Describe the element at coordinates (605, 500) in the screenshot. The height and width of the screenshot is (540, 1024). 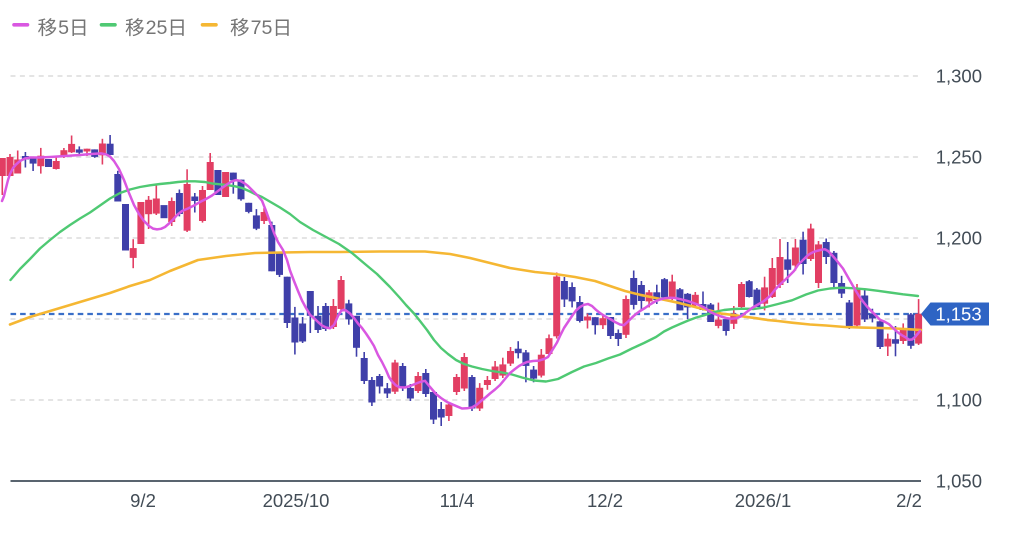
I see `svg-text: 12/2` at that location.